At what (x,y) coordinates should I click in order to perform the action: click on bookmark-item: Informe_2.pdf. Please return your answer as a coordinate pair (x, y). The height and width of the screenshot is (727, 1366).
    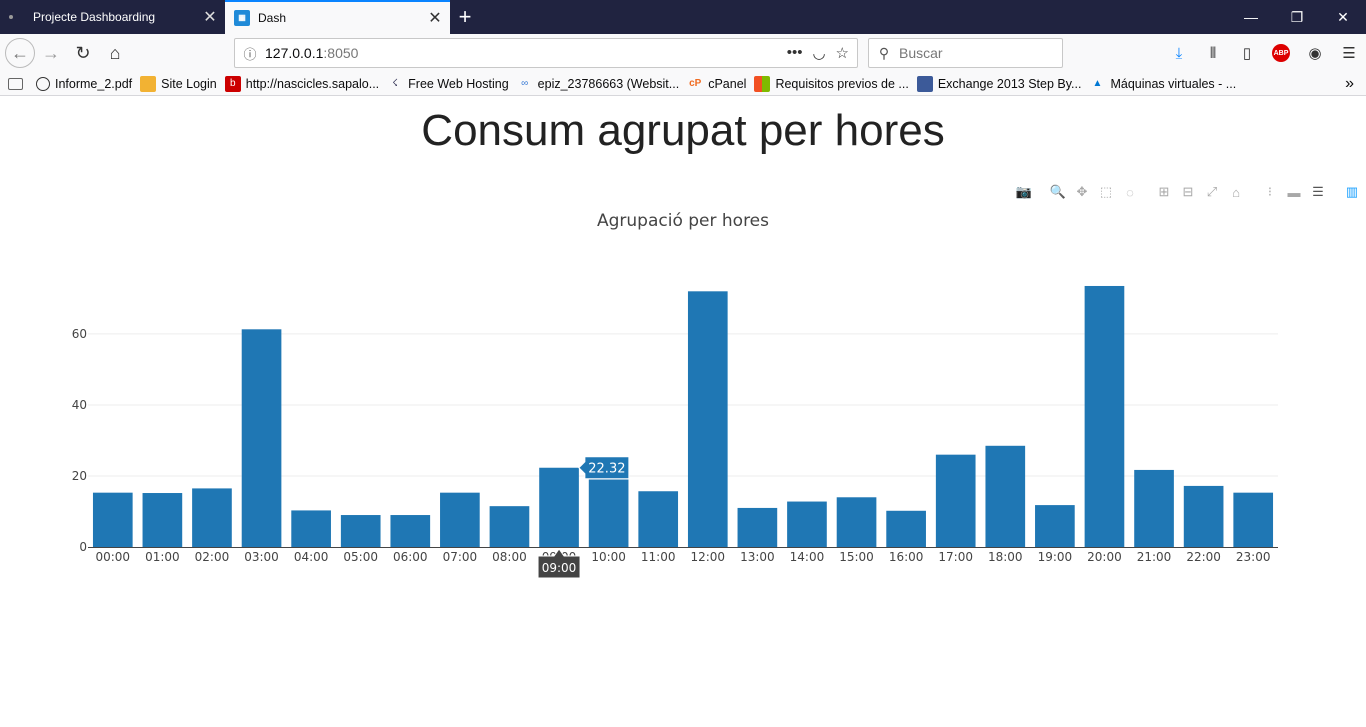
    Looking at the image, I should click on (84, 83).